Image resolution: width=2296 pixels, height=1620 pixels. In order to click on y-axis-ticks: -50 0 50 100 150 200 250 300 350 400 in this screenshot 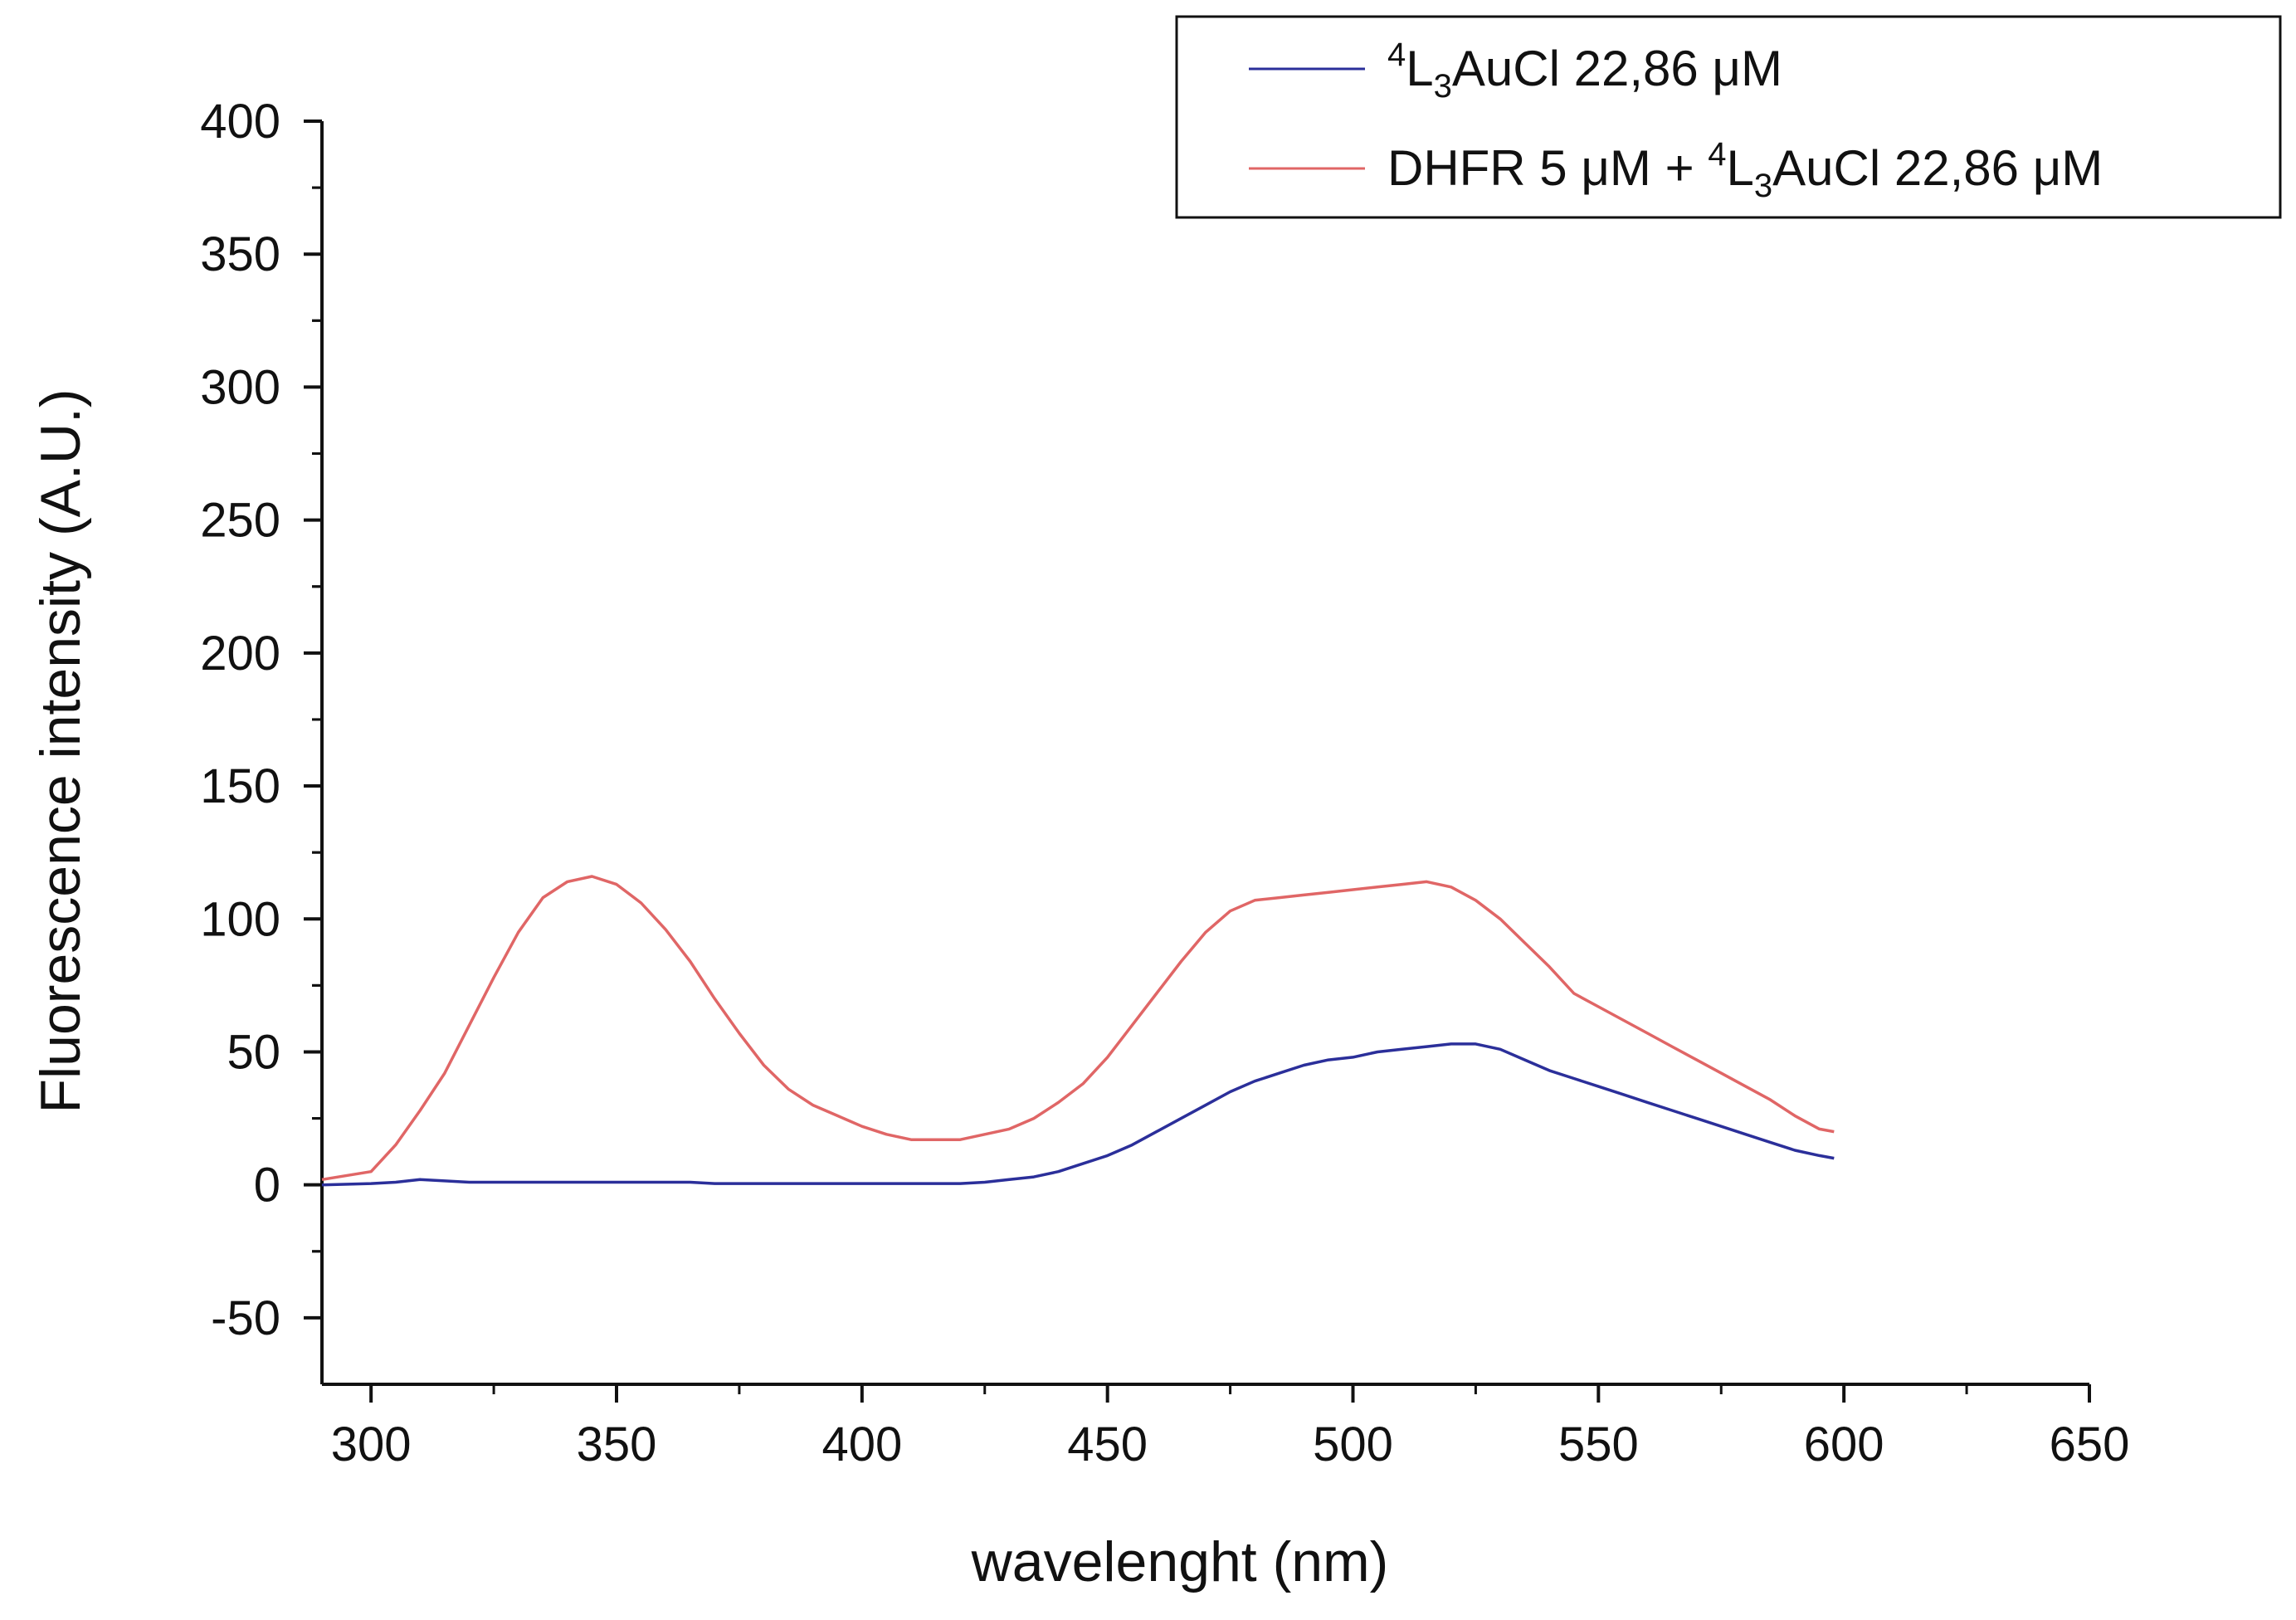, I will do `click(261, 720)`.